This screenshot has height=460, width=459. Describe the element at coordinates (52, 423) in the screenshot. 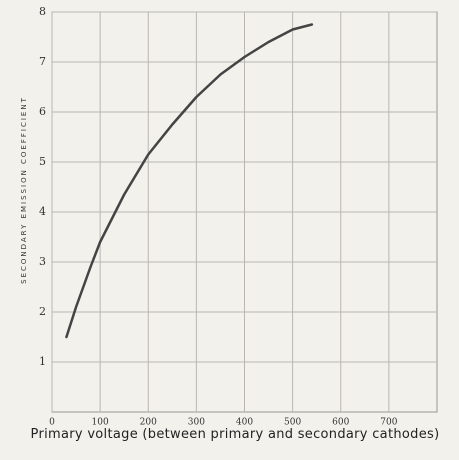

I see `x-tick-label: 0` at that location.